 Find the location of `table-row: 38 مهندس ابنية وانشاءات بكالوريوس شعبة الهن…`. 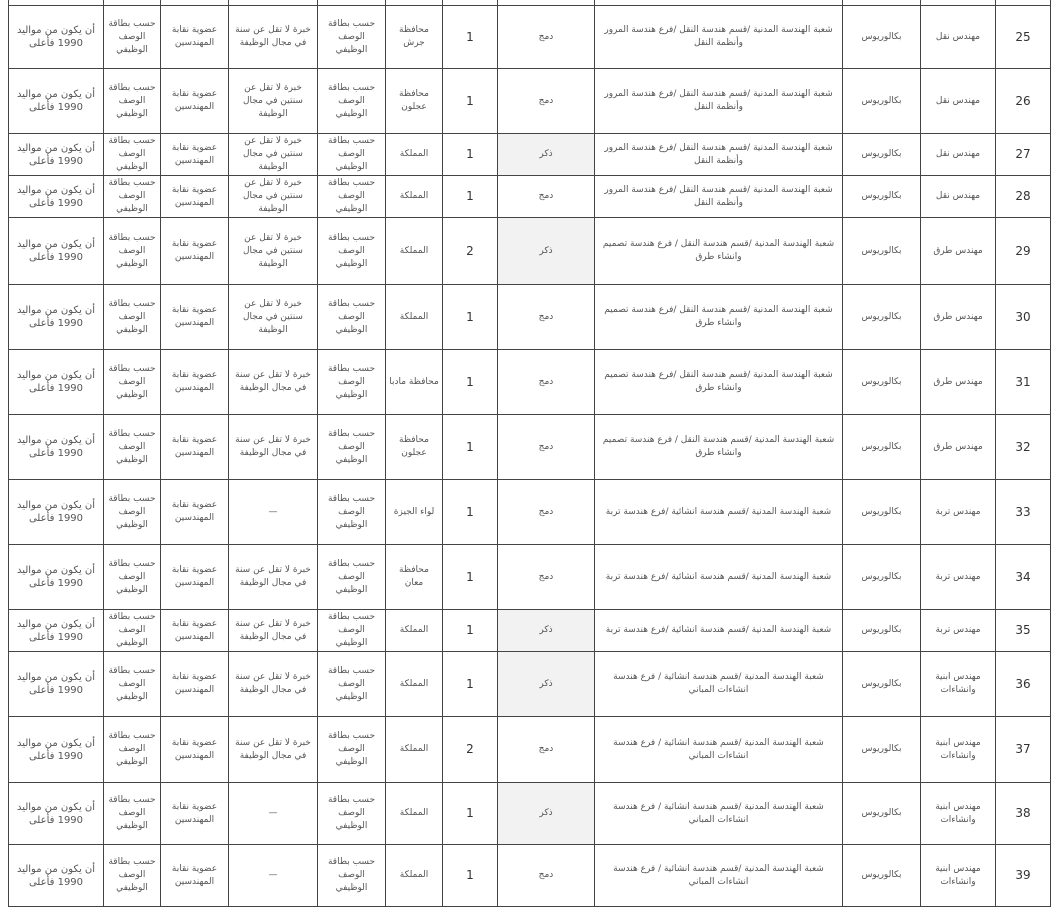

table-row: 38 مهندس ابنية وانشاءات بكالوريوس شعبة الهن… is located at coordinates (529, 813).